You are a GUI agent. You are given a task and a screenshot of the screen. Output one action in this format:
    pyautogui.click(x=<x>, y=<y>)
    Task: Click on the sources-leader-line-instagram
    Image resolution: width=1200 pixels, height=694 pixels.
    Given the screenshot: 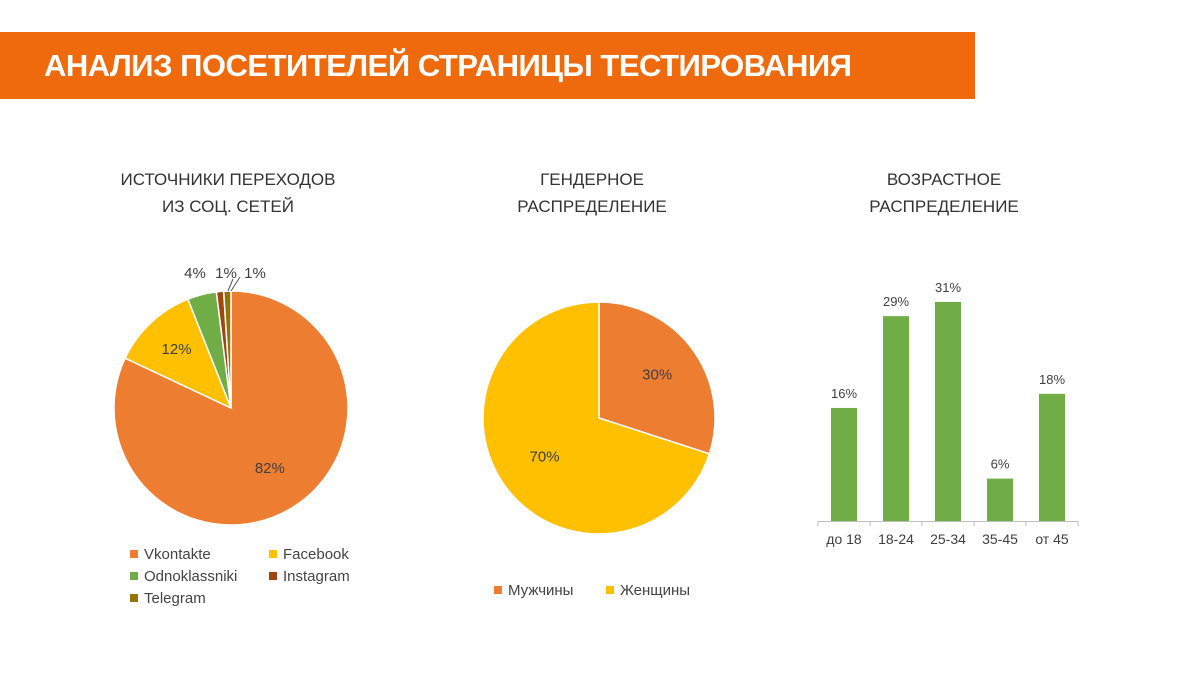 What is the action you would take?
    pyautogui.click(x=230, y=285)
    